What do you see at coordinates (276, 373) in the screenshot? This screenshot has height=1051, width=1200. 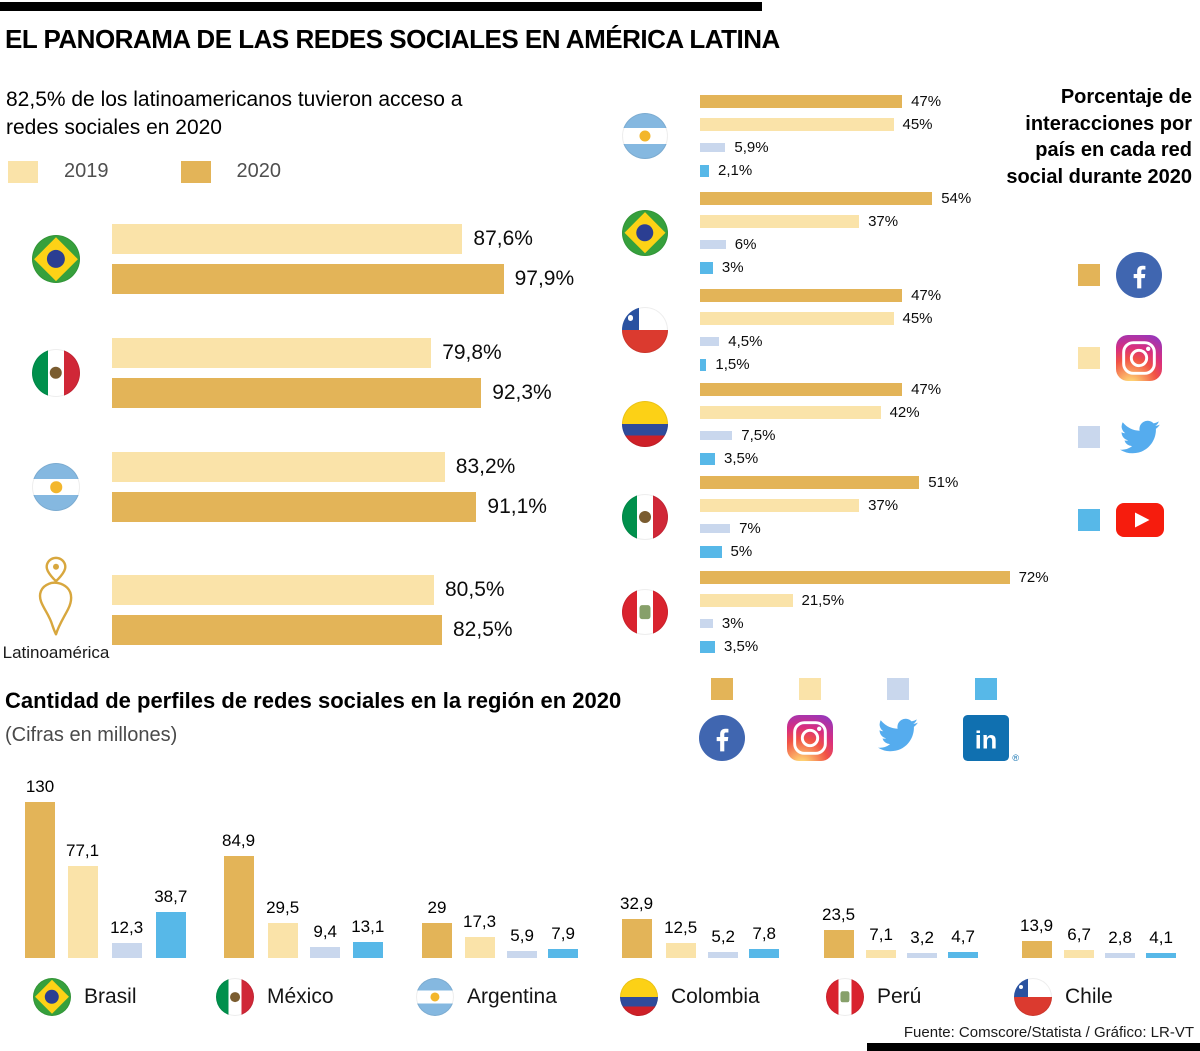 I see `access-row-mexico: 79,8% 92,3%` at bounding box center [276, 373].